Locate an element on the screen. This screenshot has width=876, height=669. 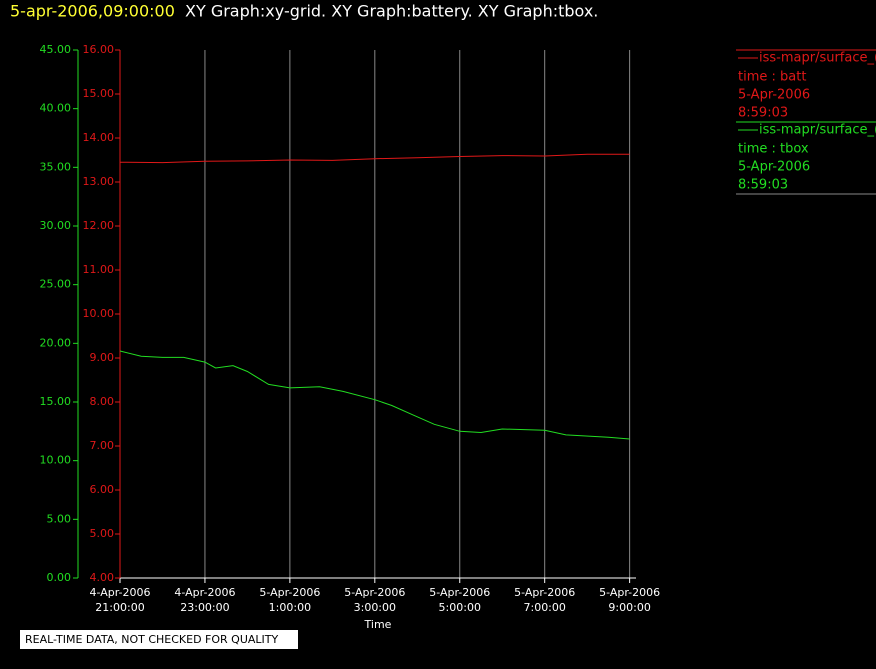
x-tick-label: 7:00:00 is located at coordinates (544, 607).